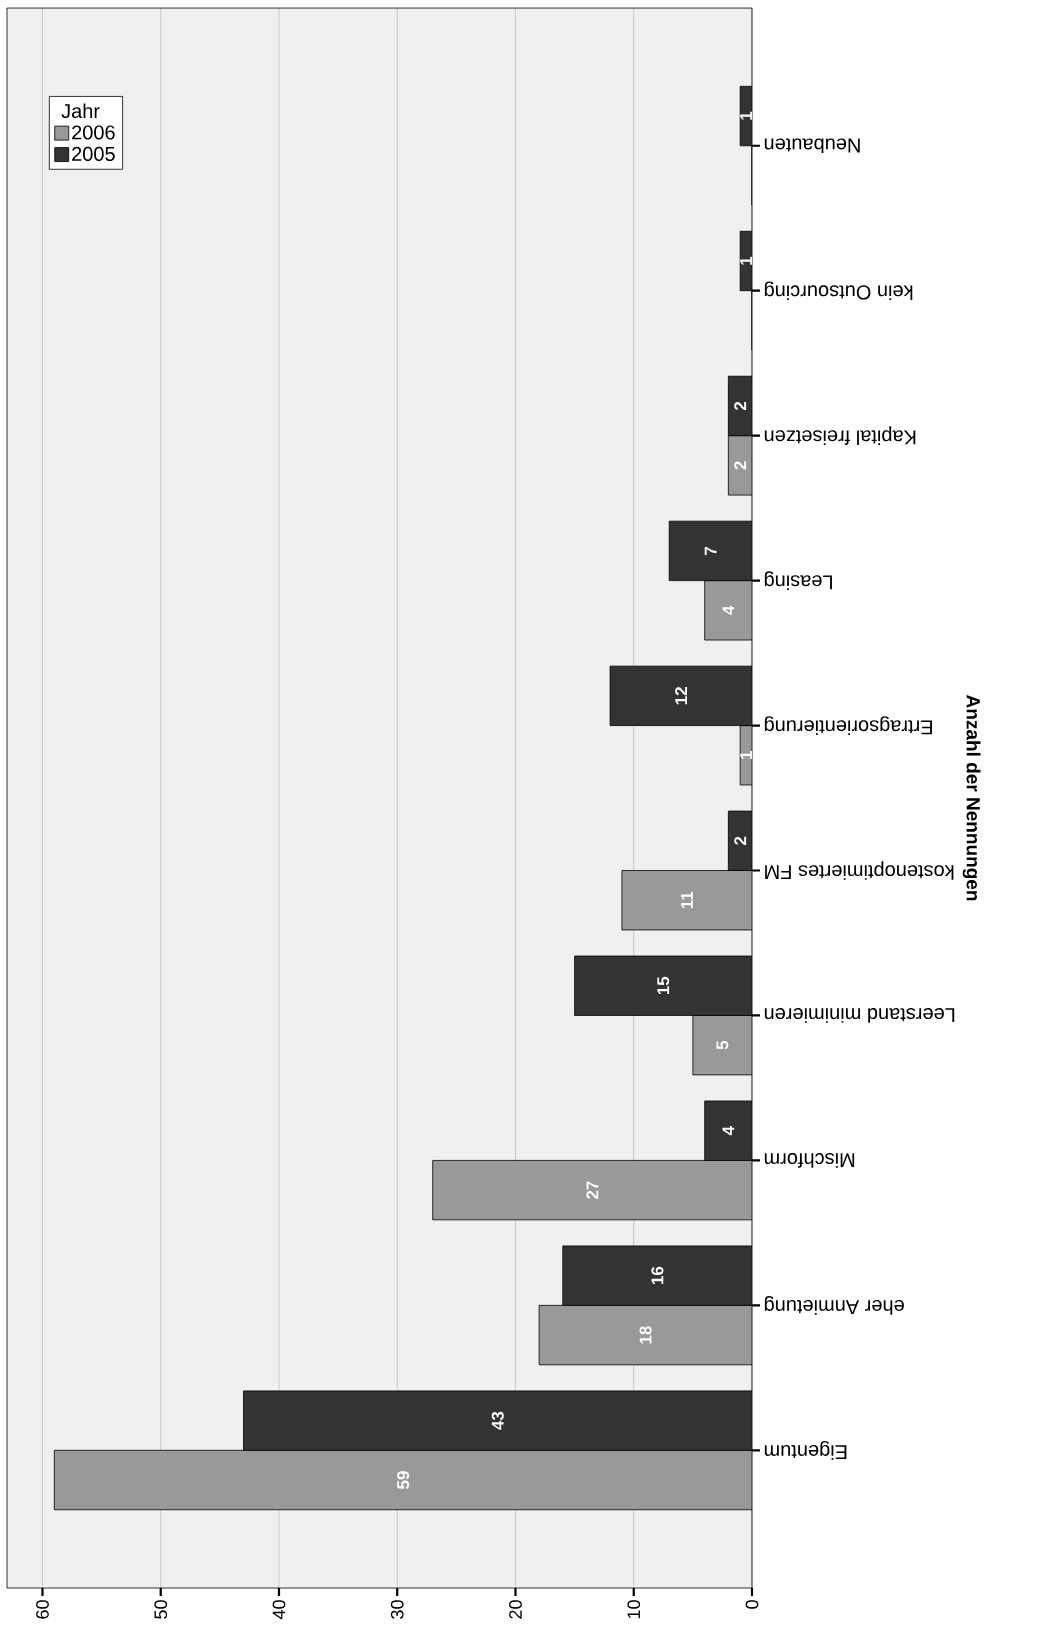  I want to click on data-label: 27, so click(592, 1190).